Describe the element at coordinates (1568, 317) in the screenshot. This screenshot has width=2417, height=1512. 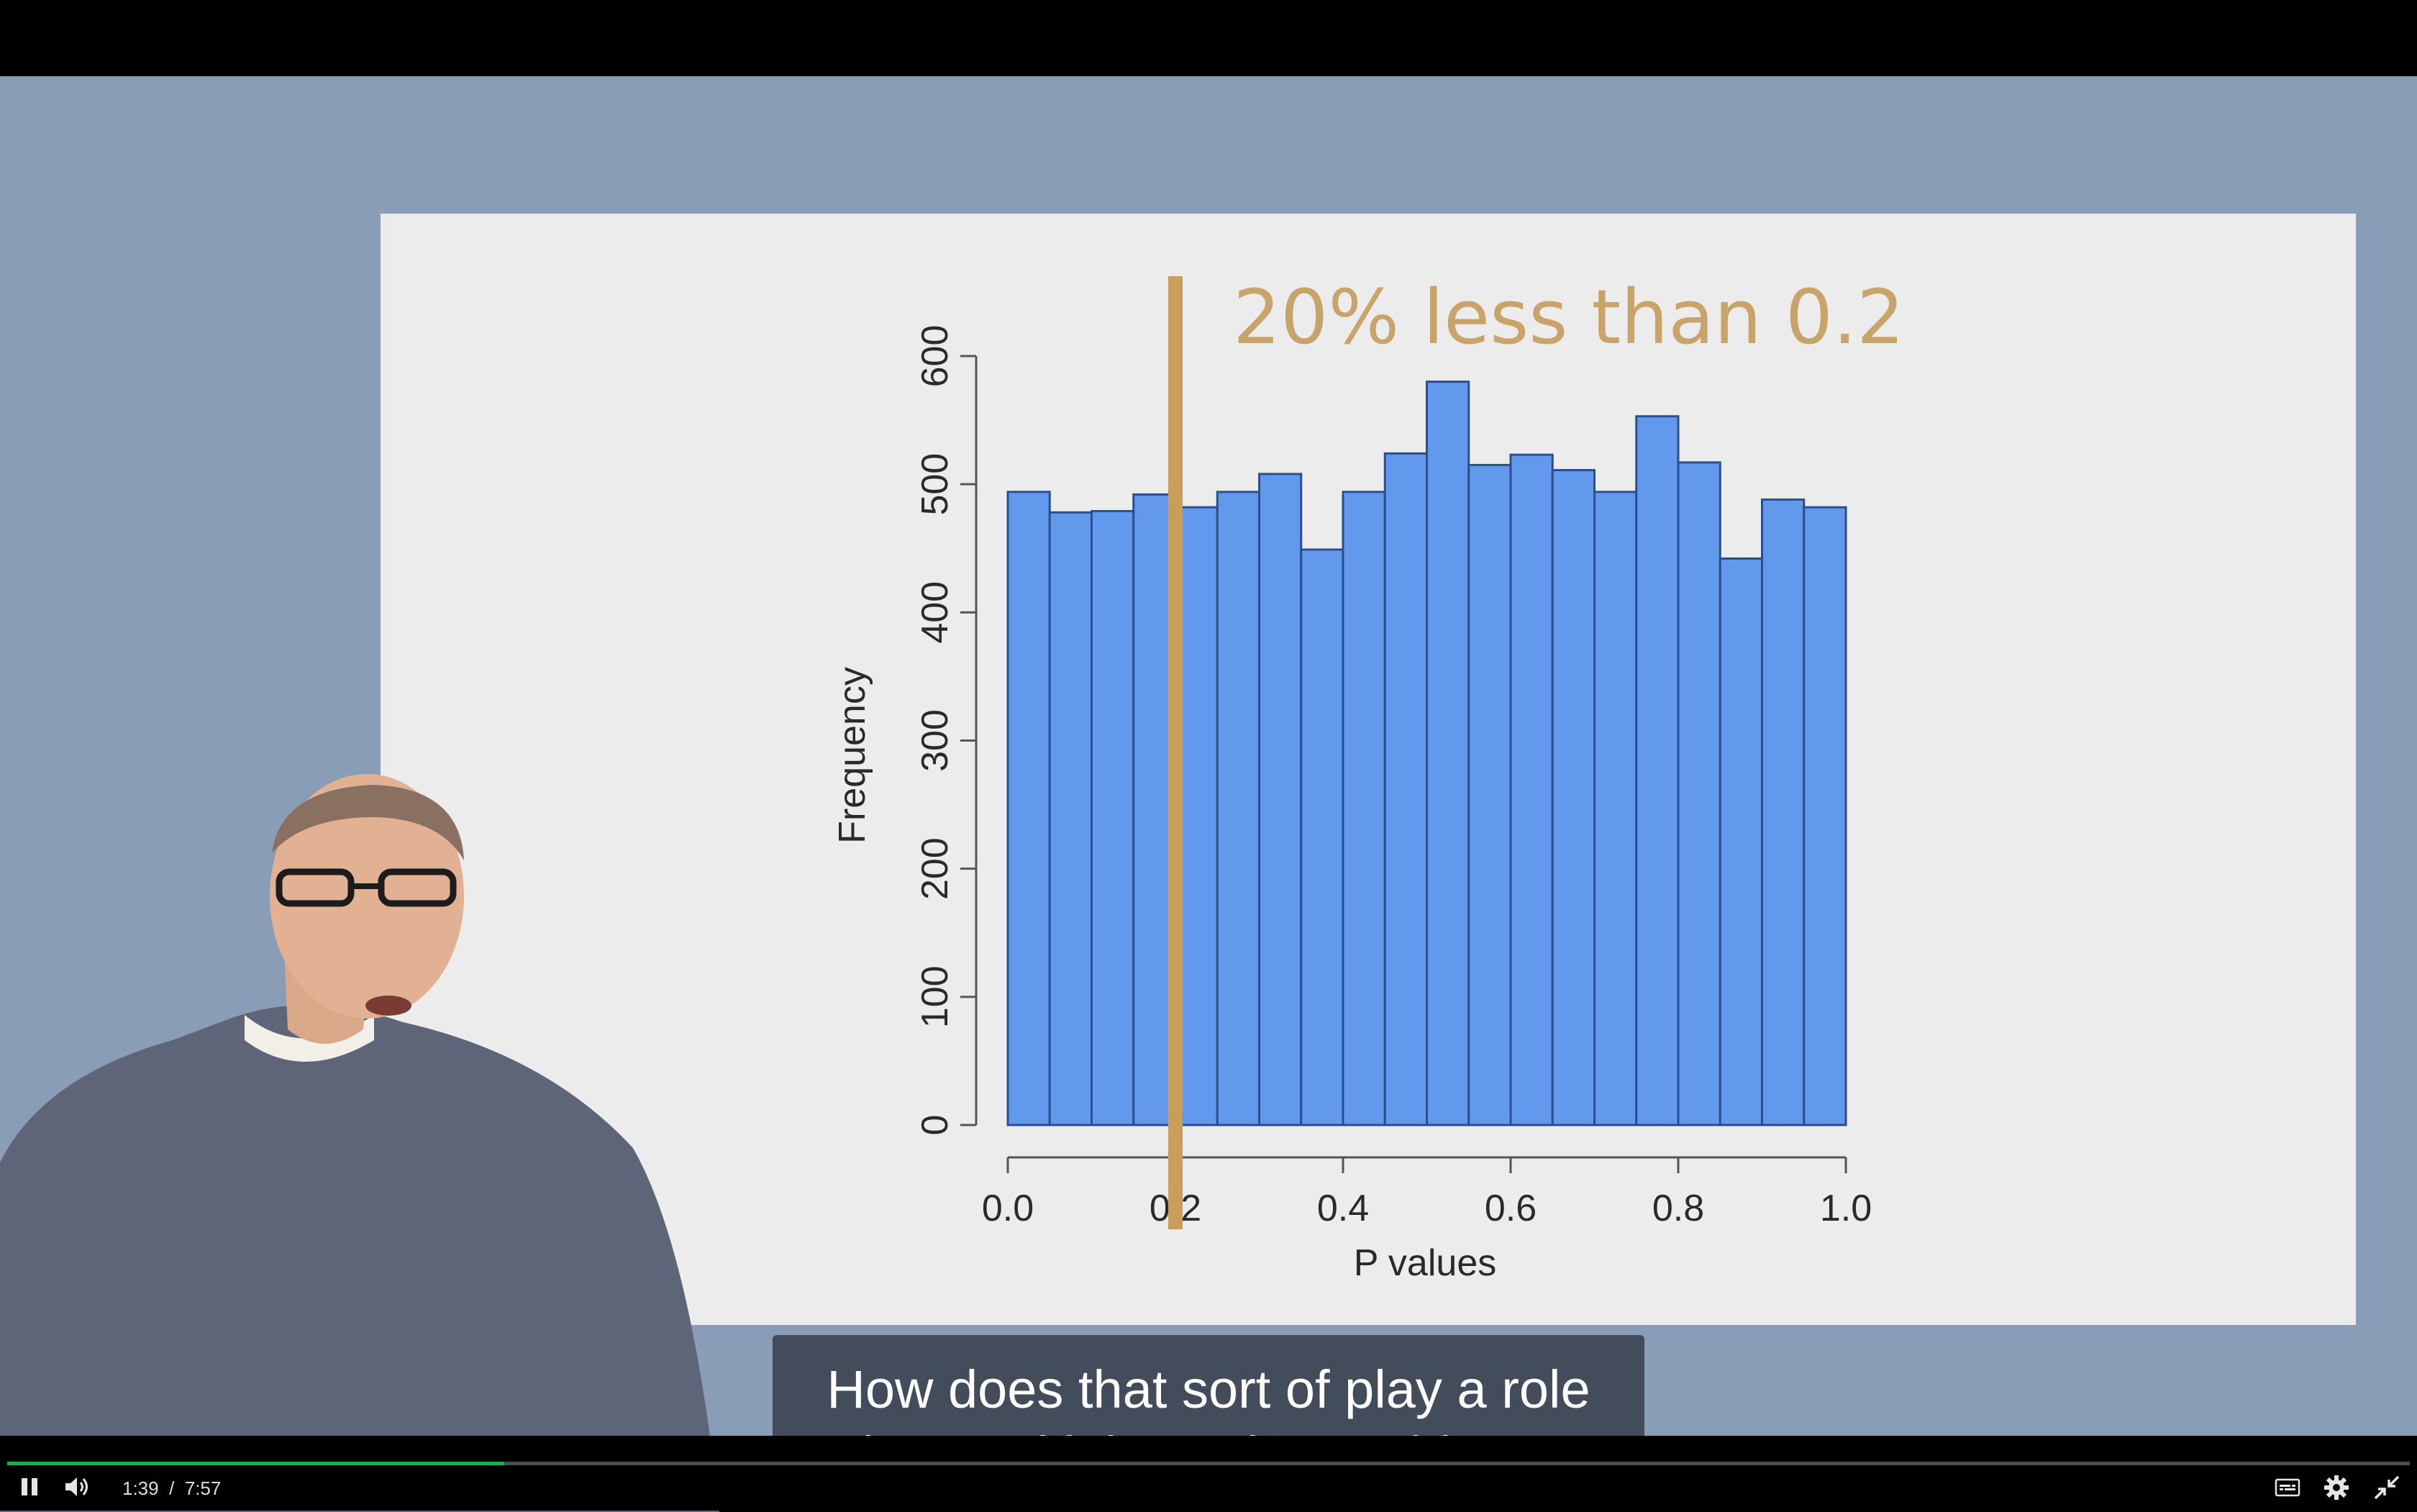
I see `annotation-text: 20% less than 0.2` at that location.